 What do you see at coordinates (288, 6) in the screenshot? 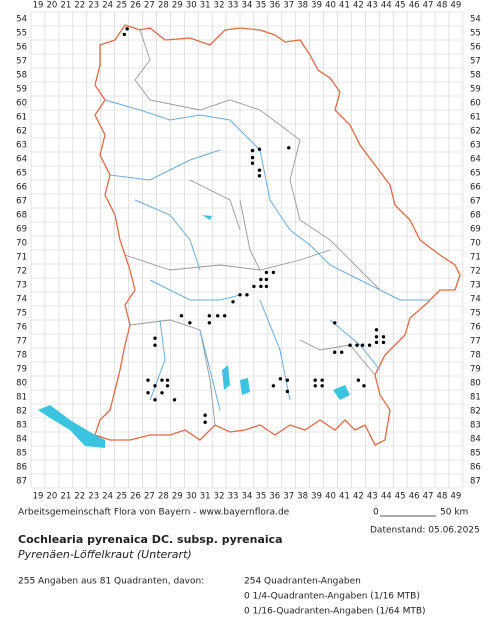
I see `column-label: 37` at bounding box center [288, 6].